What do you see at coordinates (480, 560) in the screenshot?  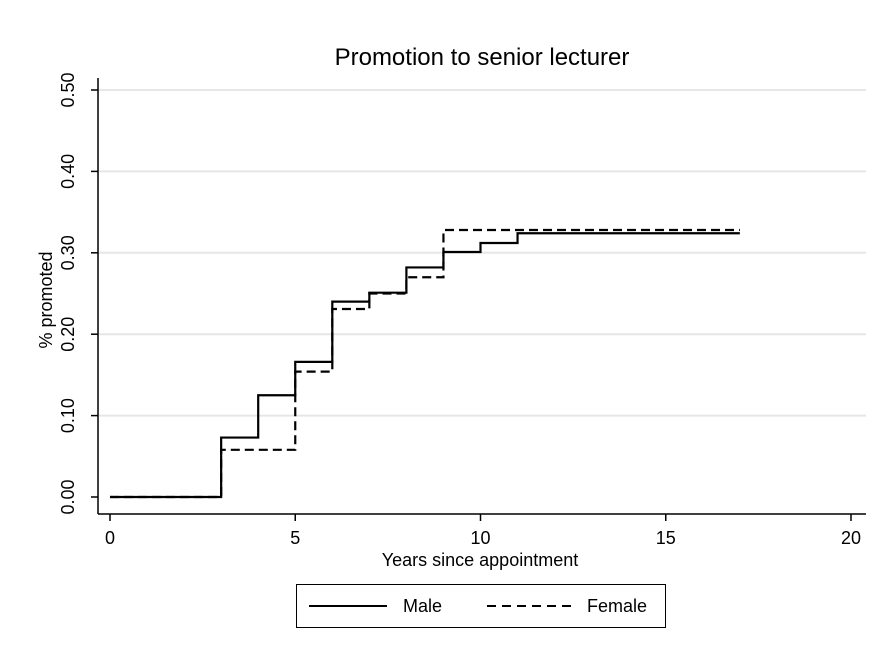 I see `x-axis-title: Years since appointment` at bounding box center [480, 560].